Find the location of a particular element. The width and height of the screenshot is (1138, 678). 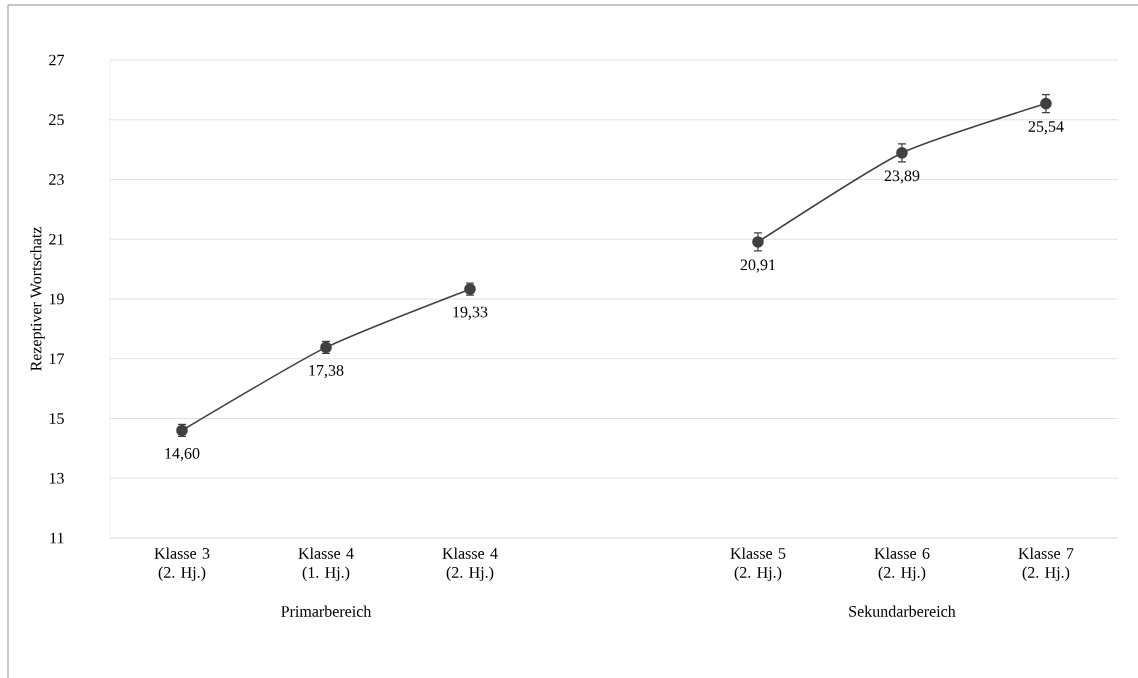

y-axis-title: Rezeptiver Wortschatz is located at coordinates (37, 298).